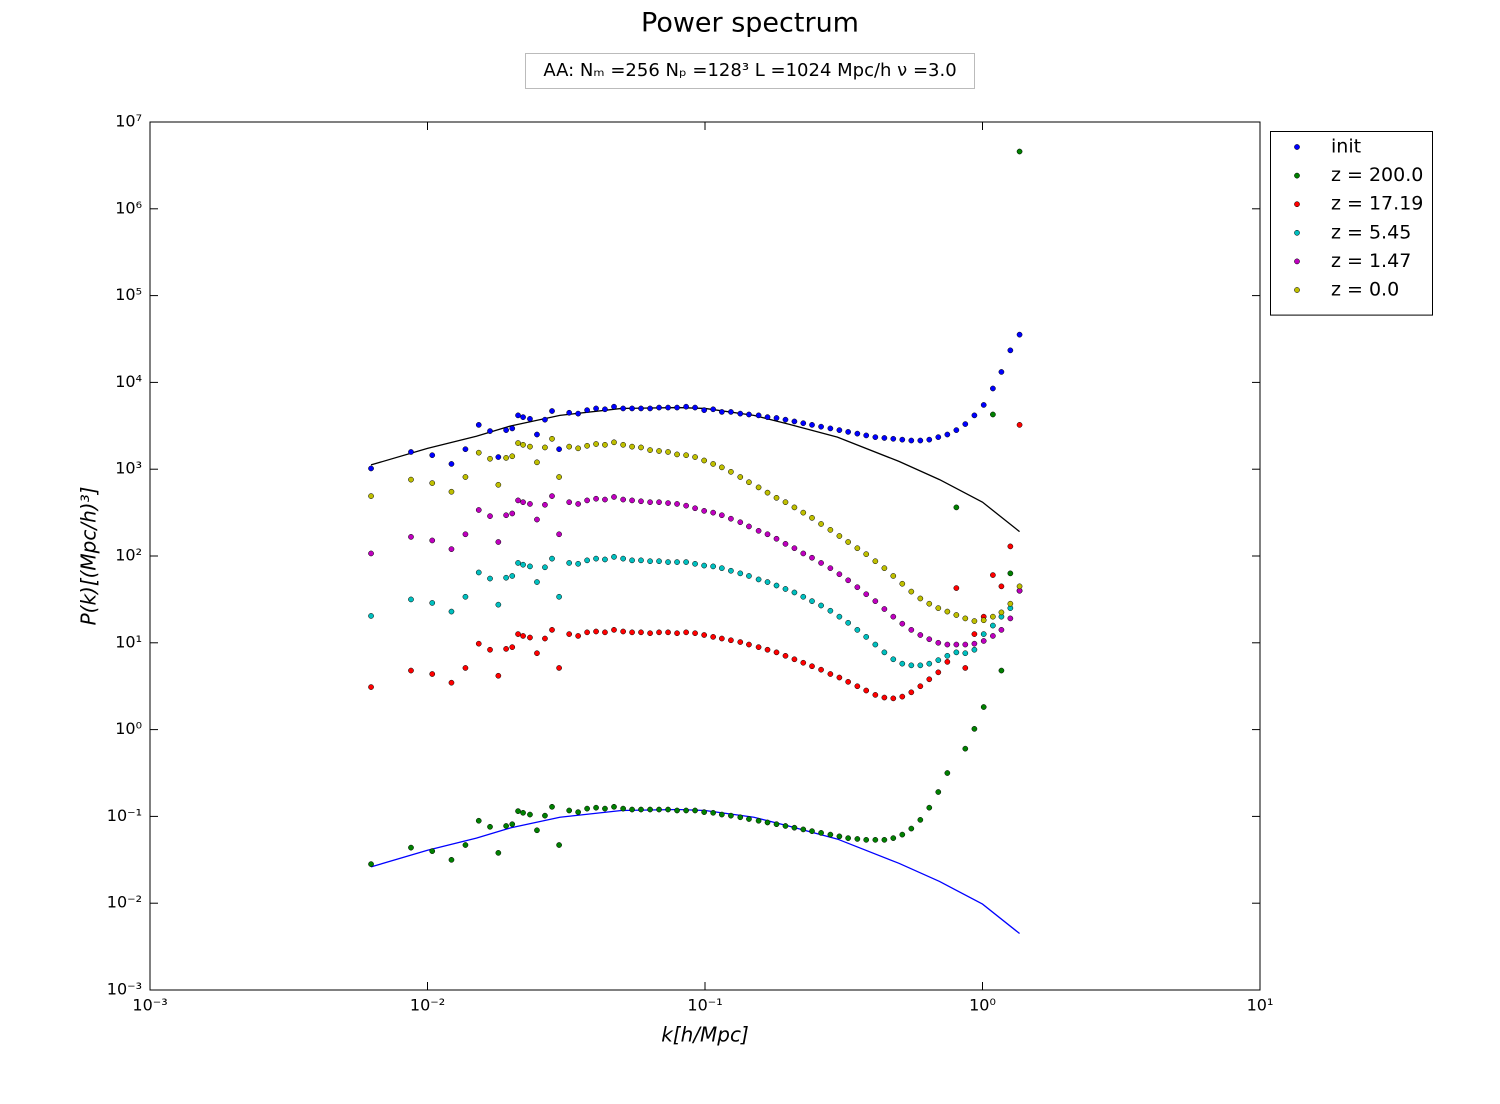 This screenshot has height=1104, width=1500. I want to click on y-tick-label: 10⁻¹, so click(124, 815).